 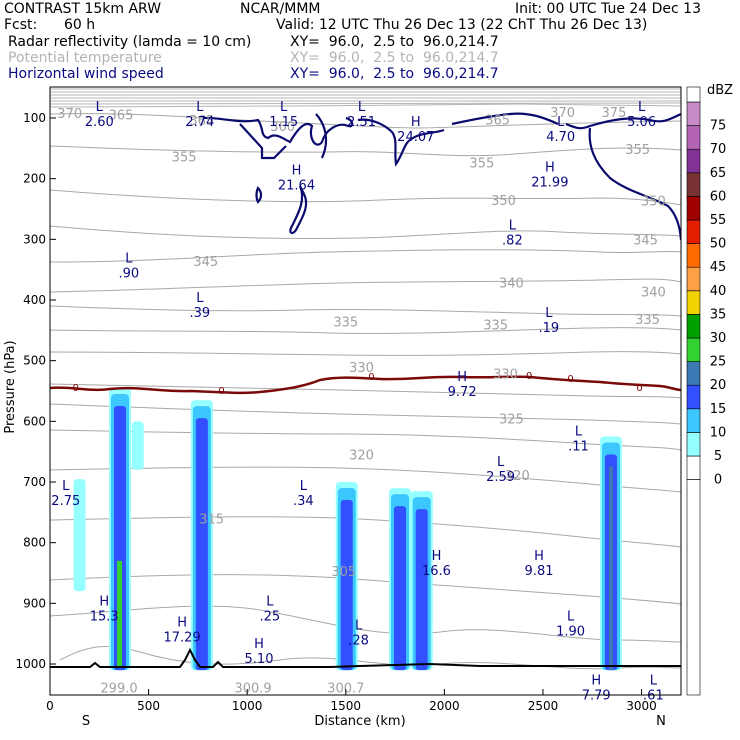 I want to click on wind-extremum: L1.90, so click(x=570, y=625).